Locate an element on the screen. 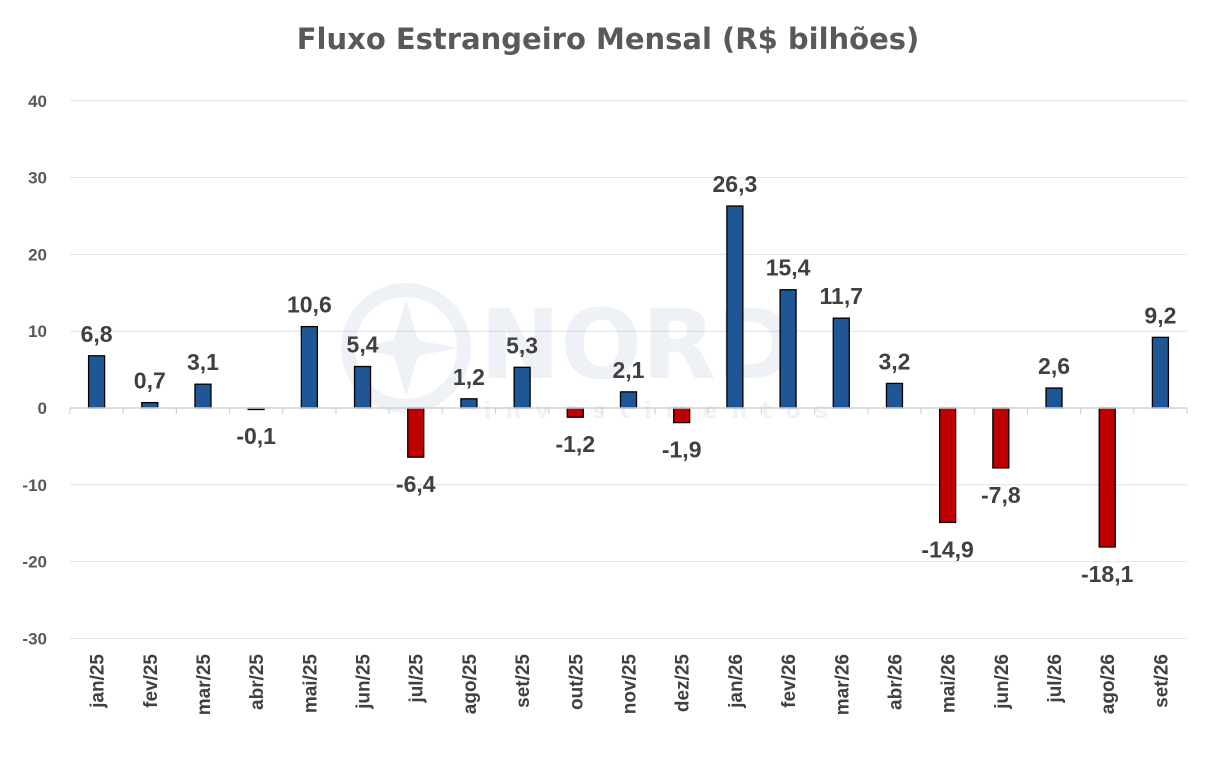  data-label: 2,1 is located at coordinates (629, 370).